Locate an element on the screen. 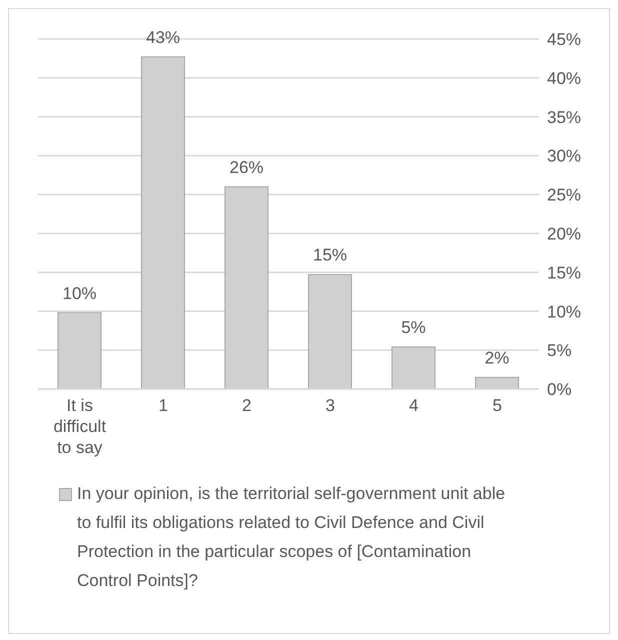 This screenshot has height=640, width=618. x-tick-label: 3 is located at coordinates (330, 405).